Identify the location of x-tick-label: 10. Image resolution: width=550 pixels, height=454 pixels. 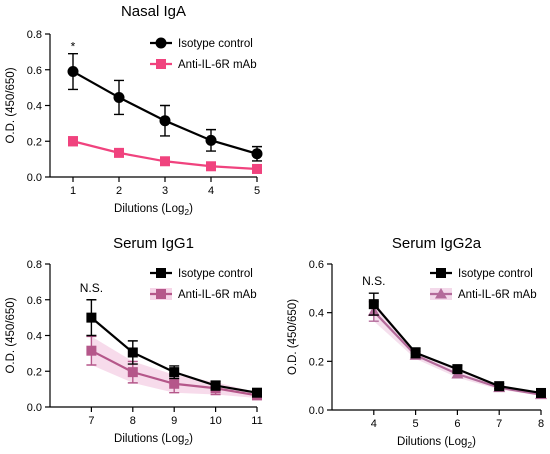
(215, 421).